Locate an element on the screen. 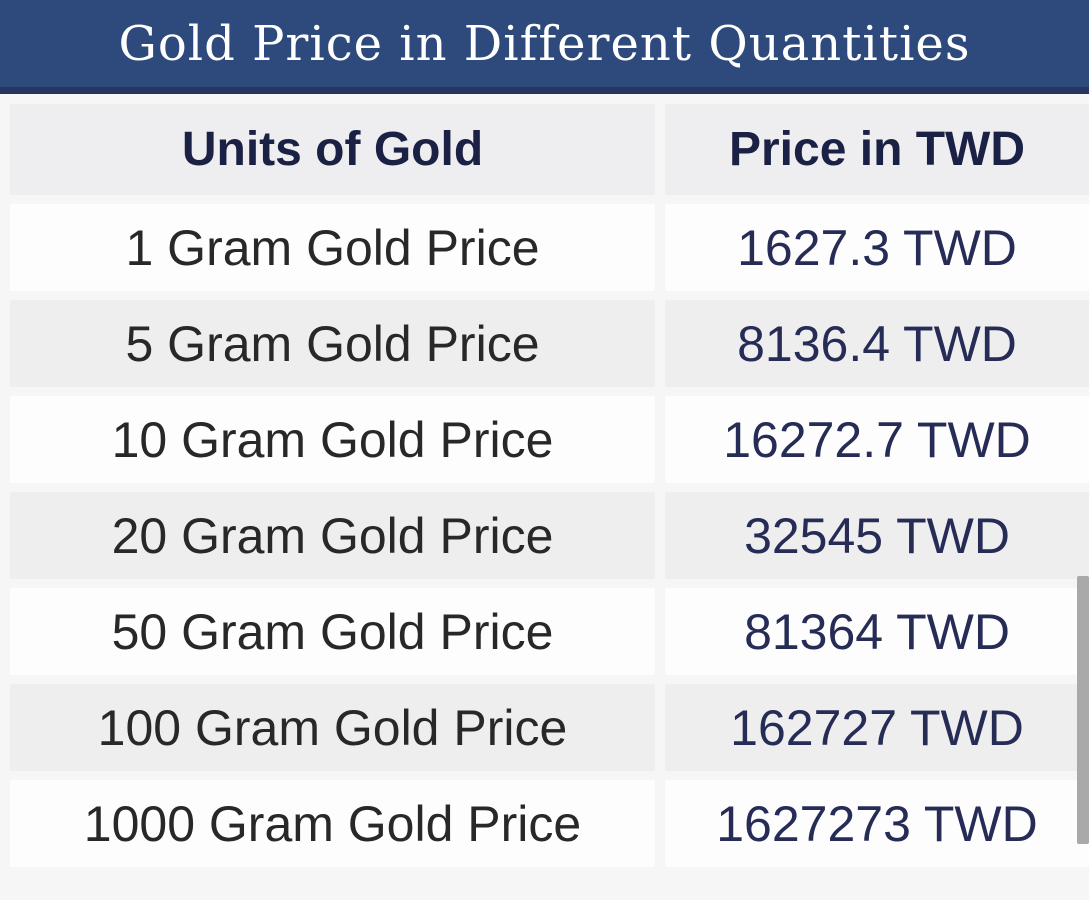  price-cell: 16272.7 TWD is located at coordinates (877, 439).